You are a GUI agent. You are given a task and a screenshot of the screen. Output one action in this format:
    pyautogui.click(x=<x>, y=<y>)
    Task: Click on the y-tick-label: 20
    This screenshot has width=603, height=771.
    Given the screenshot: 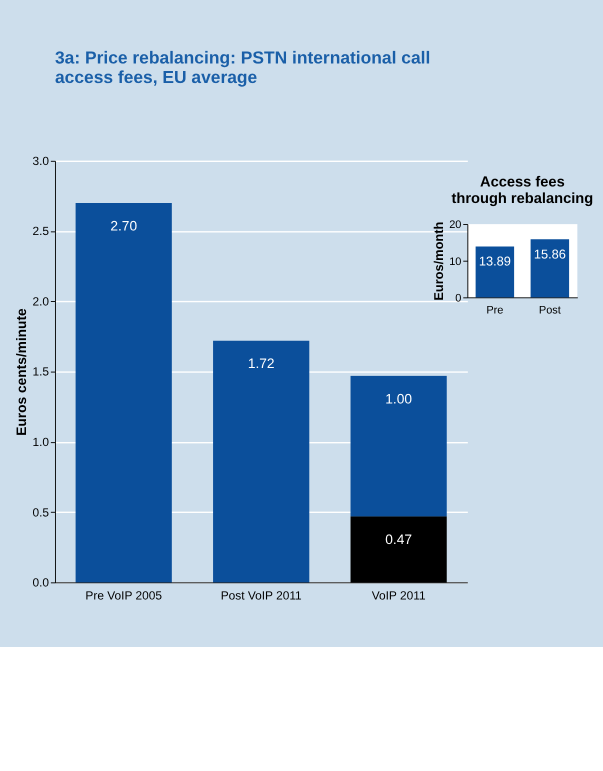 What is the action you would take?
    pyautogui.click(x=455, y=225)
    